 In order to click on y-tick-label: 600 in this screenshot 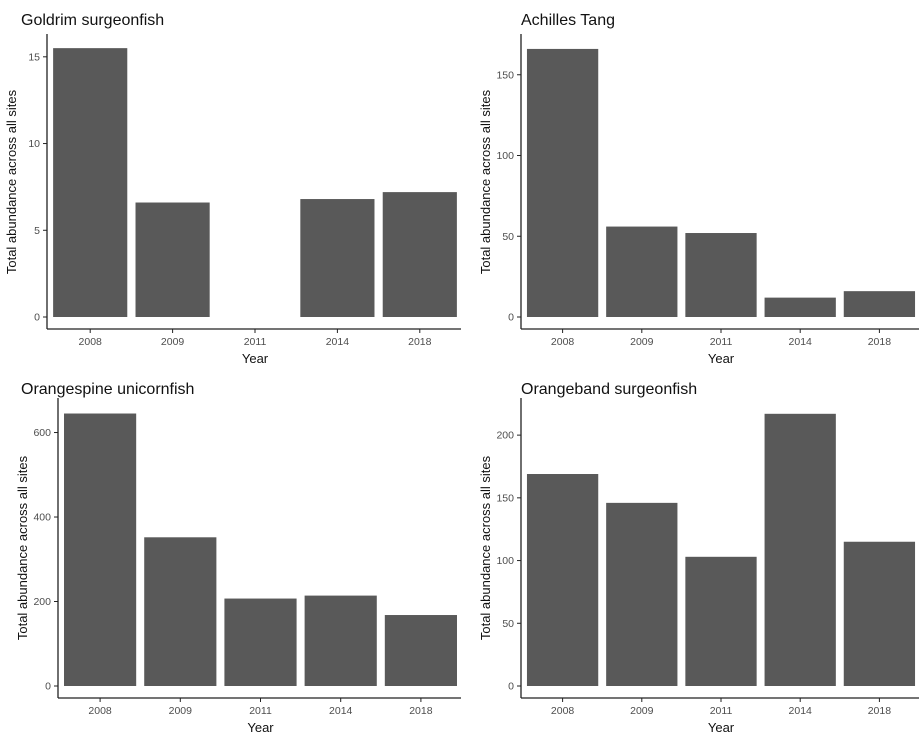, I will do `click(42, 433)`.